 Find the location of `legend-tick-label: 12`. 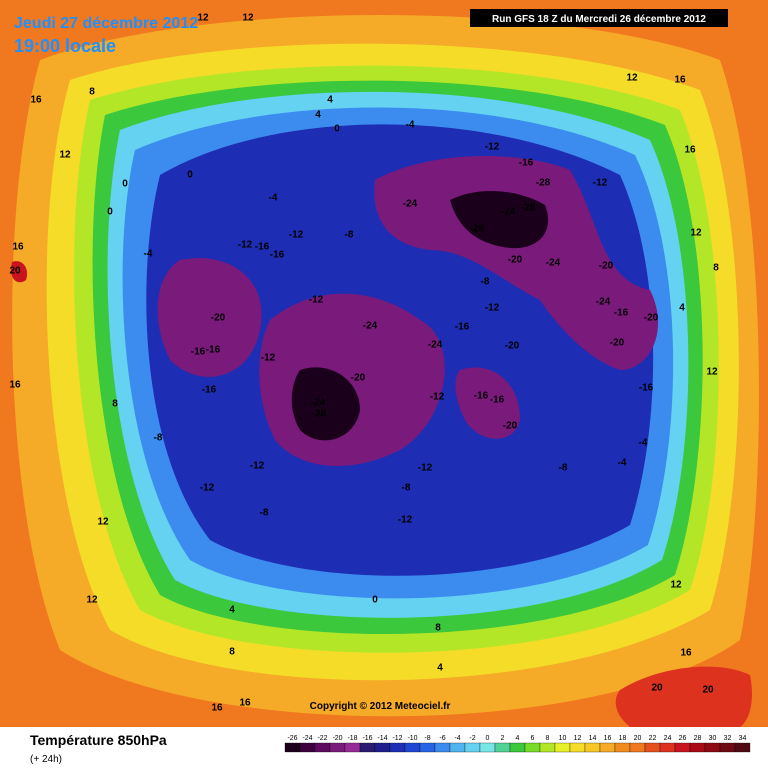

legend-tick-label: 12 is located at coordinates (578, 738).